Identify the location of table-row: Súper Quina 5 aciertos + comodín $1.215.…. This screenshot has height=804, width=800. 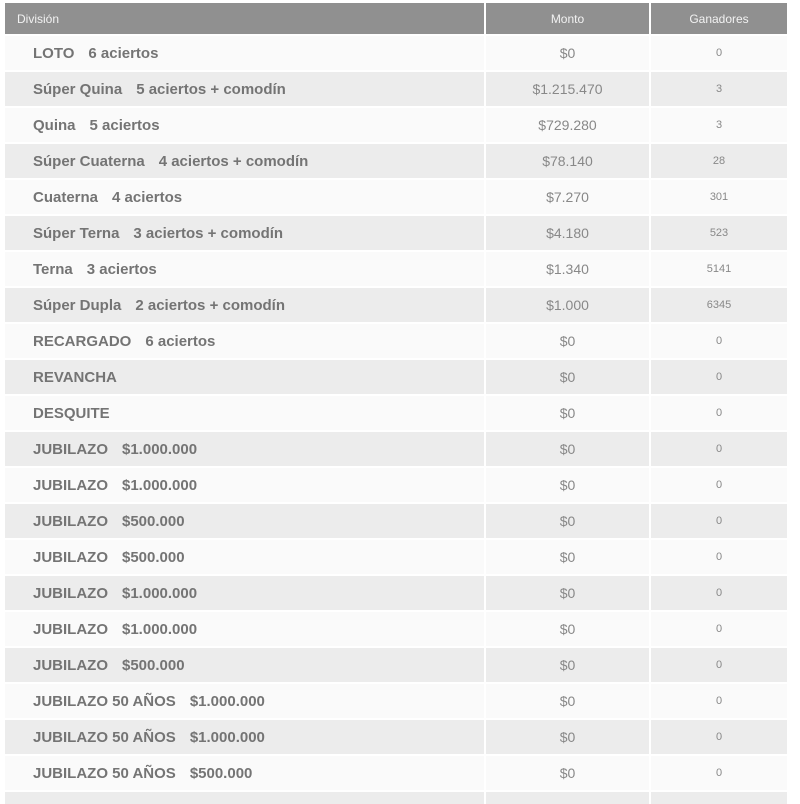
(396, 89).